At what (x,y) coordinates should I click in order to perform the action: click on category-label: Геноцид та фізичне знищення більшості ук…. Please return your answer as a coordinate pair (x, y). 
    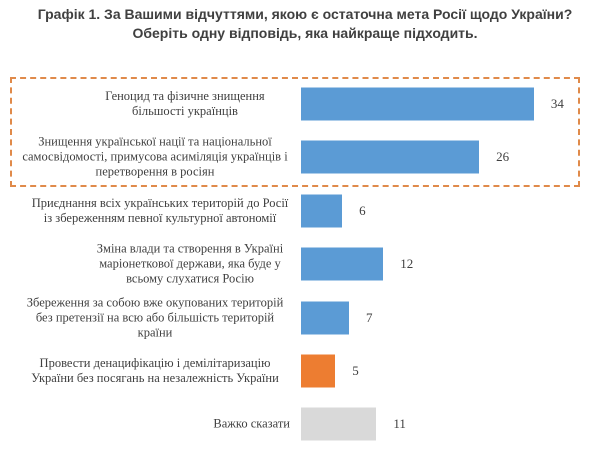
    Looking at the image, I should click on (185, 103).